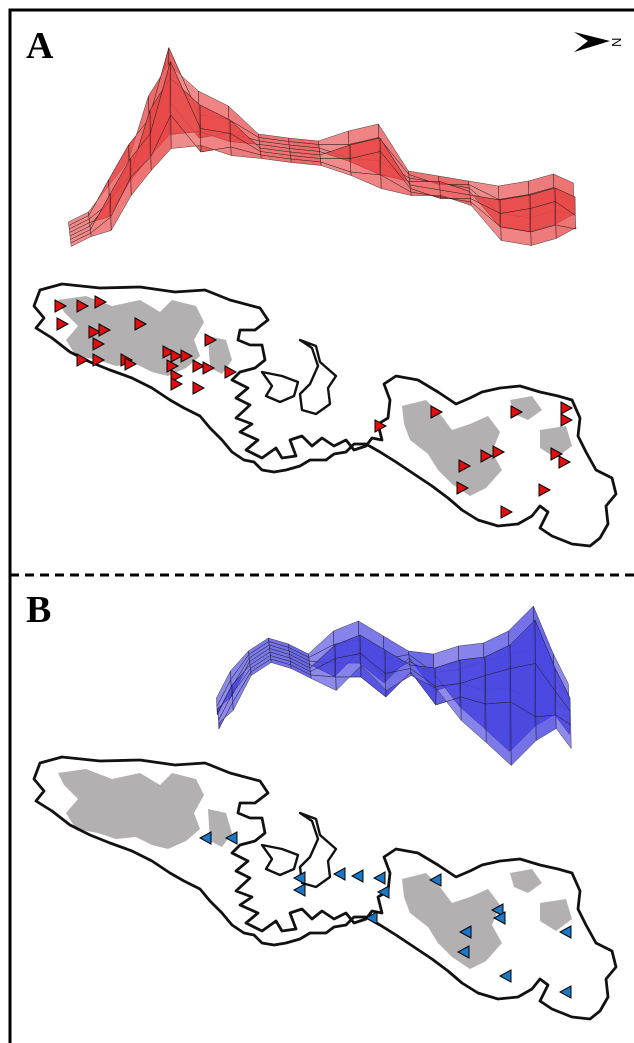 The width and height of the screenshot is (634, 1043). I want to click on markers-b, so click(385, 915).